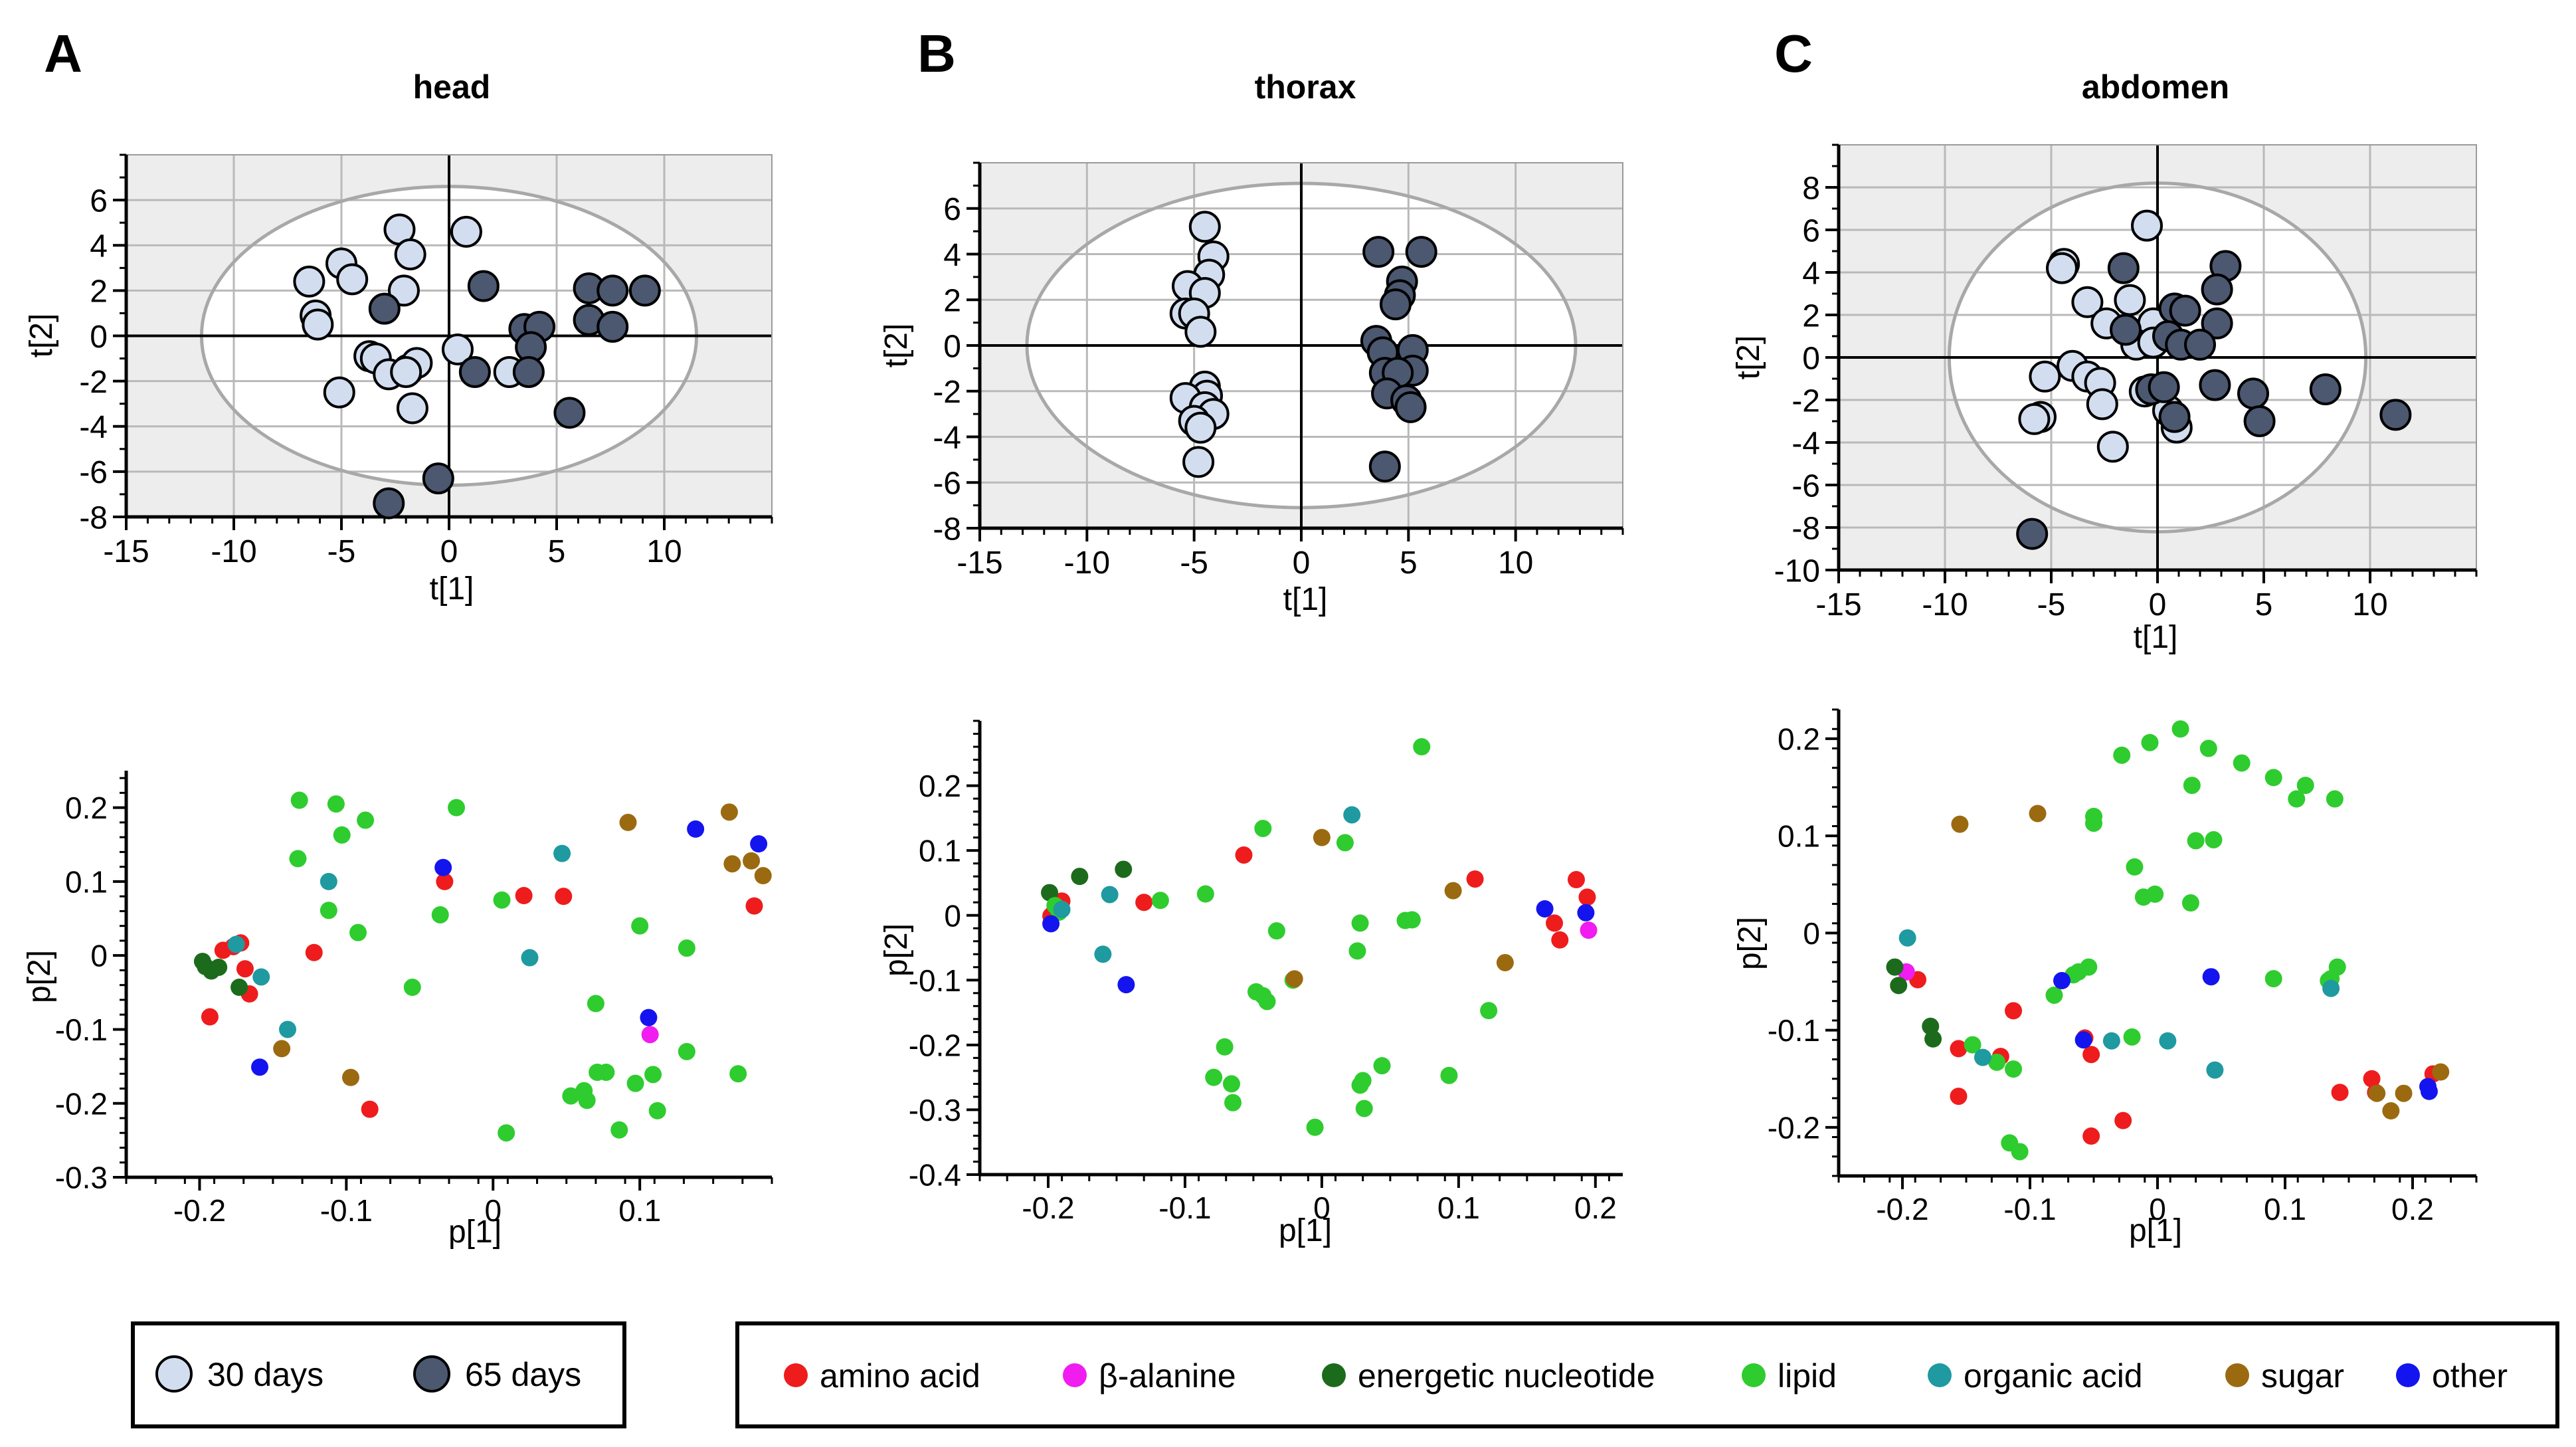  Describe the element at coordinates (1748, 358) in the screenshot. I see `y-axis-label: t[2]` at that location.